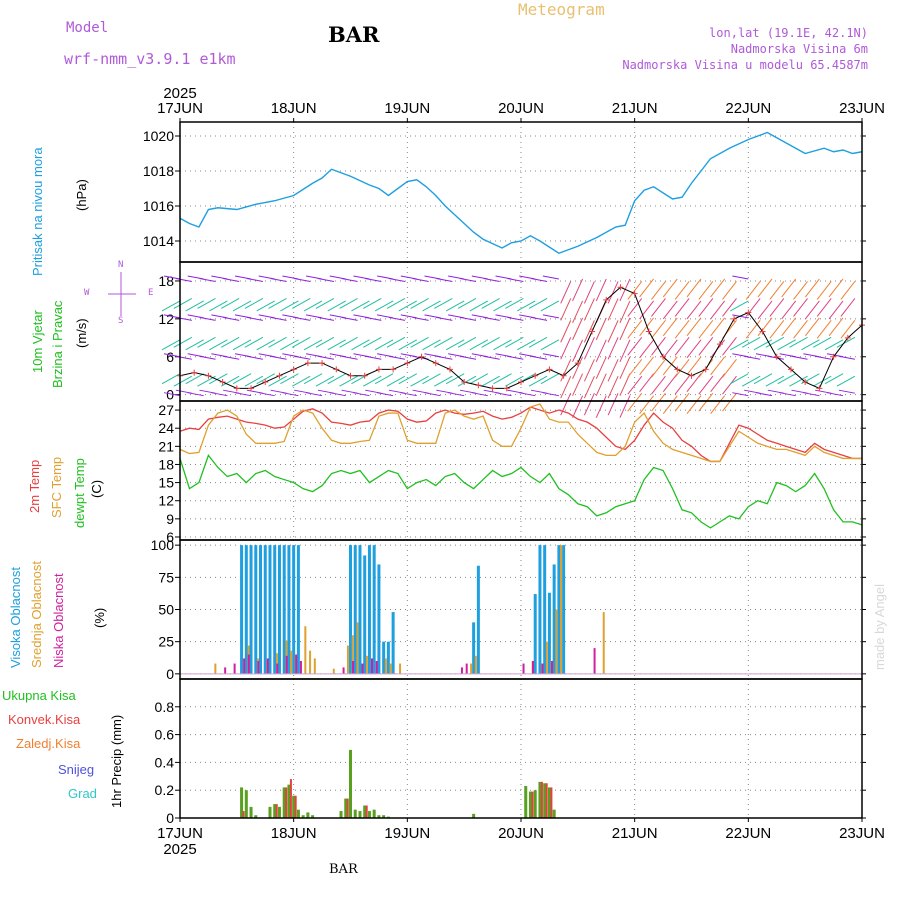 The image size is (900, 900). I want to click on compass-east: E, so click(151, 293).